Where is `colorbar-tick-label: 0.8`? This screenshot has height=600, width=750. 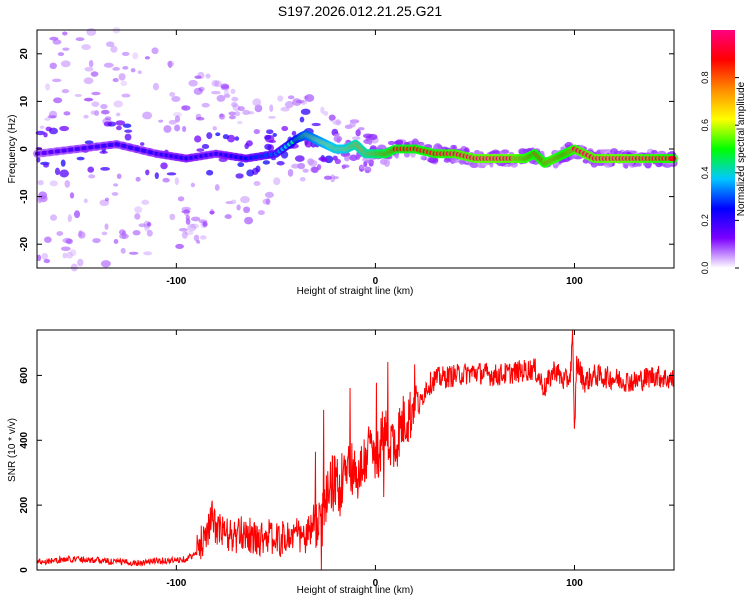
colorbar-tick-label: 0.8 is located at coordinates (705, 77).